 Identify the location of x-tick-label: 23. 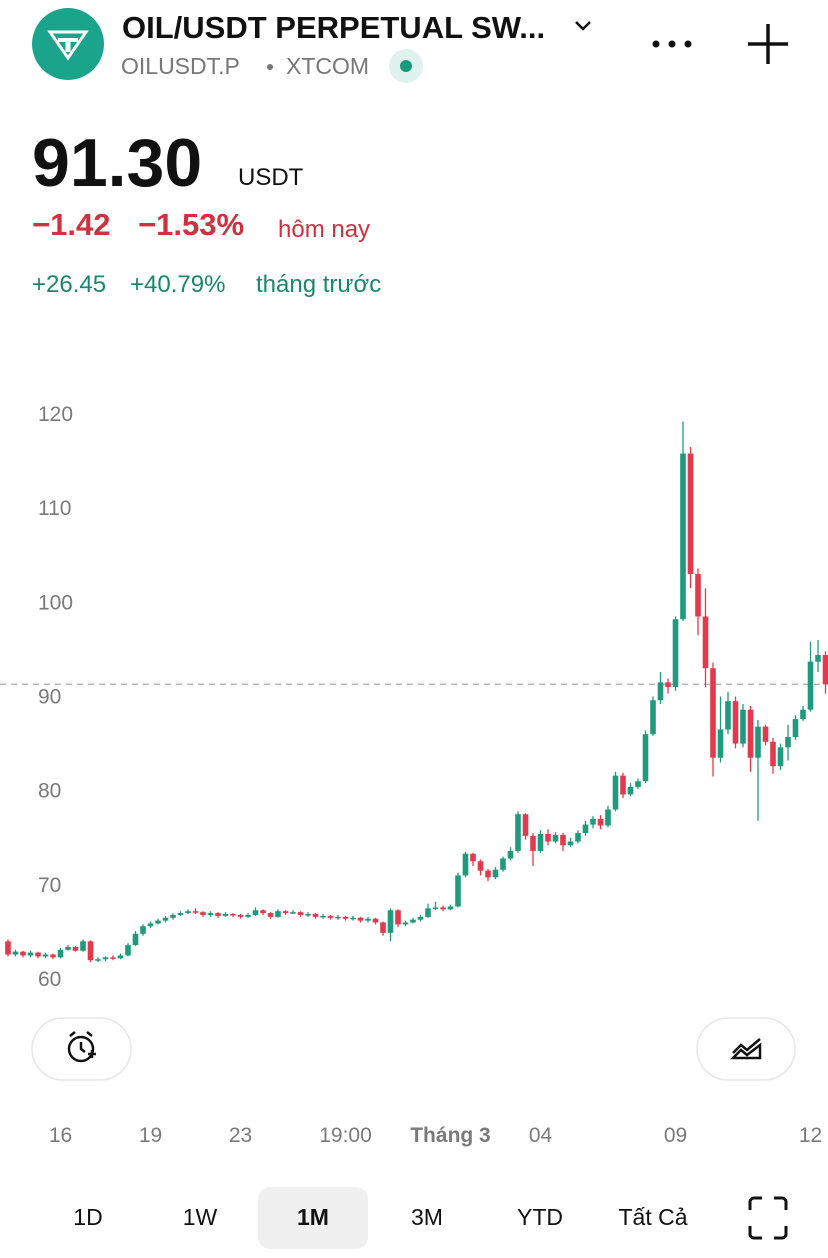
(240, 1135).